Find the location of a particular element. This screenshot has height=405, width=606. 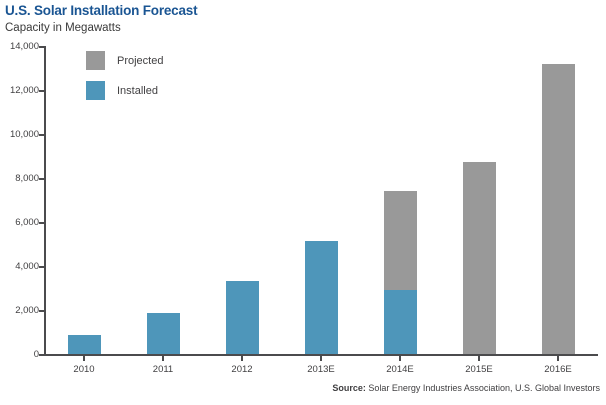

x-axis-label: 2012 is located at coordinates (242, 369).